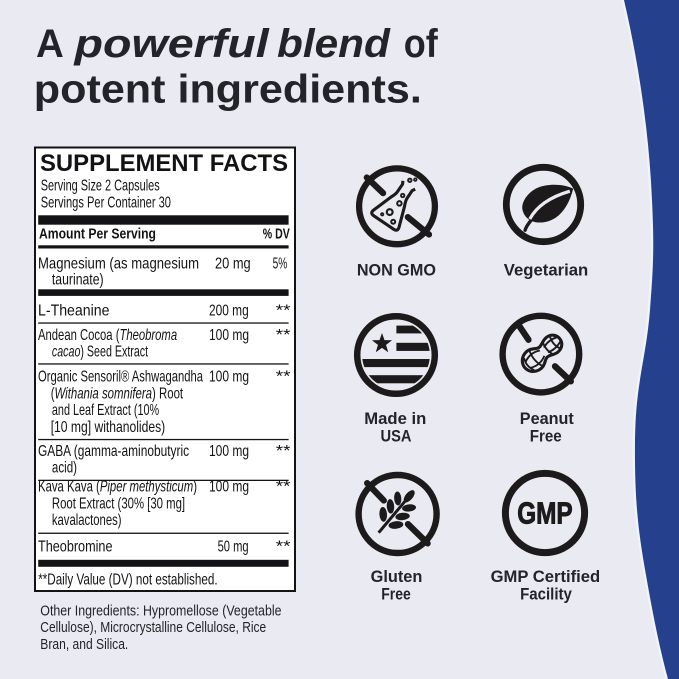  What do you see at coordinates (280, 263) in the screenshot?
I see `svg-text: 5%` at bounding box center [280, 263].